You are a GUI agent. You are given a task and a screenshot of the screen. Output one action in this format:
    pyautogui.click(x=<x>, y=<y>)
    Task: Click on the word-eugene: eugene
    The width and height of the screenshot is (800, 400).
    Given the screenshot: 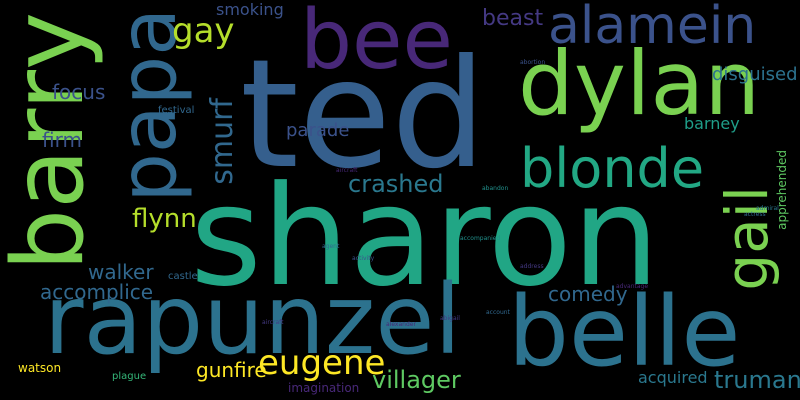 What is the action you would take?
    pyautogui.click(x=322, y=363)
    